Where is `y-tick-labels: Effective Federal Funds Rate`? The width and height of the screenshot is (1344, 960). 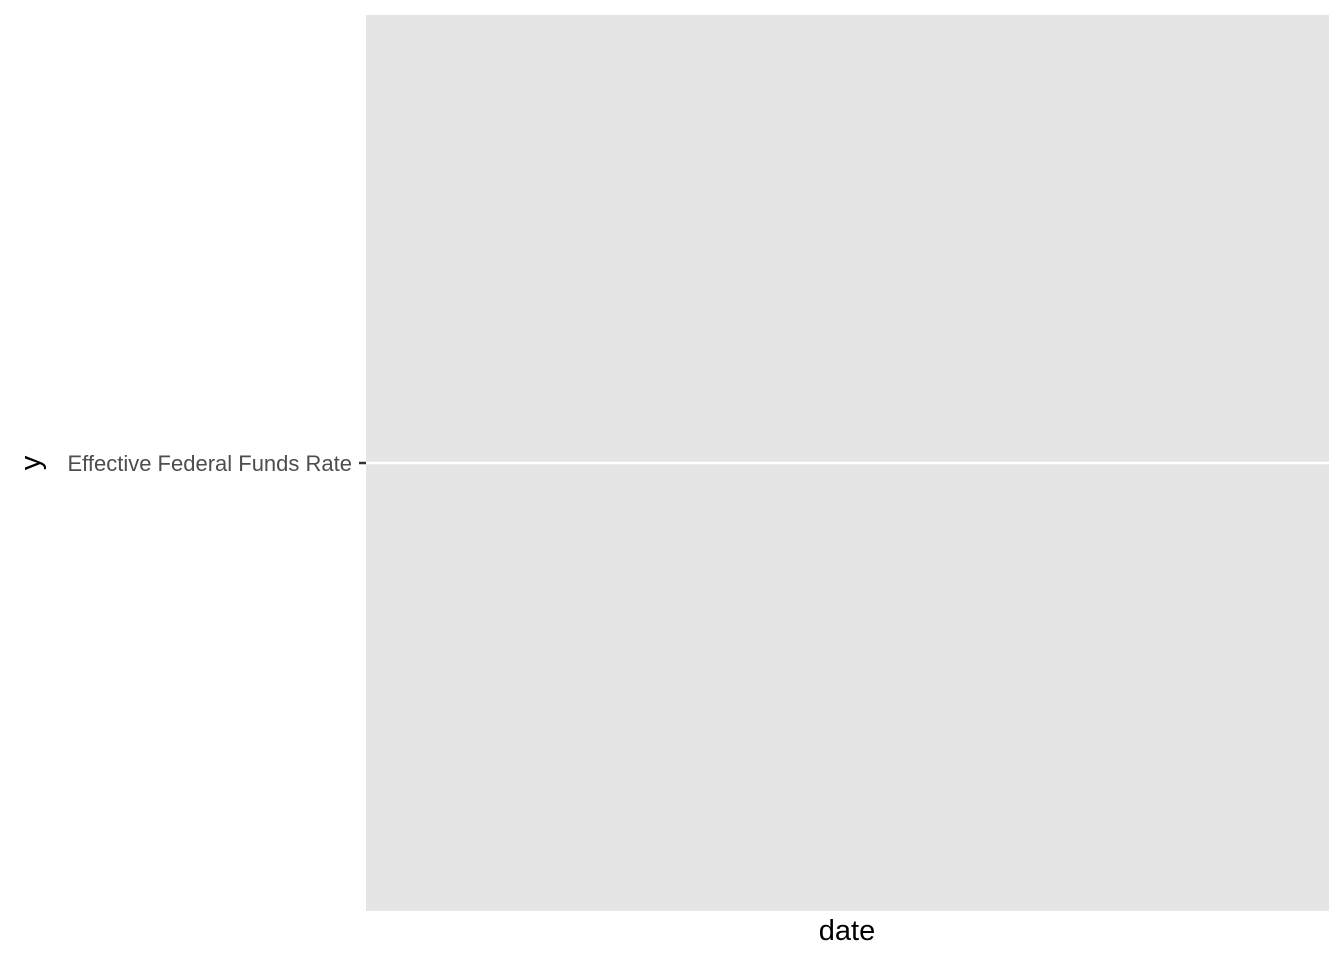
y-tick-labels: Effective Federal Funds Rate is located at coordinates (209, 463).